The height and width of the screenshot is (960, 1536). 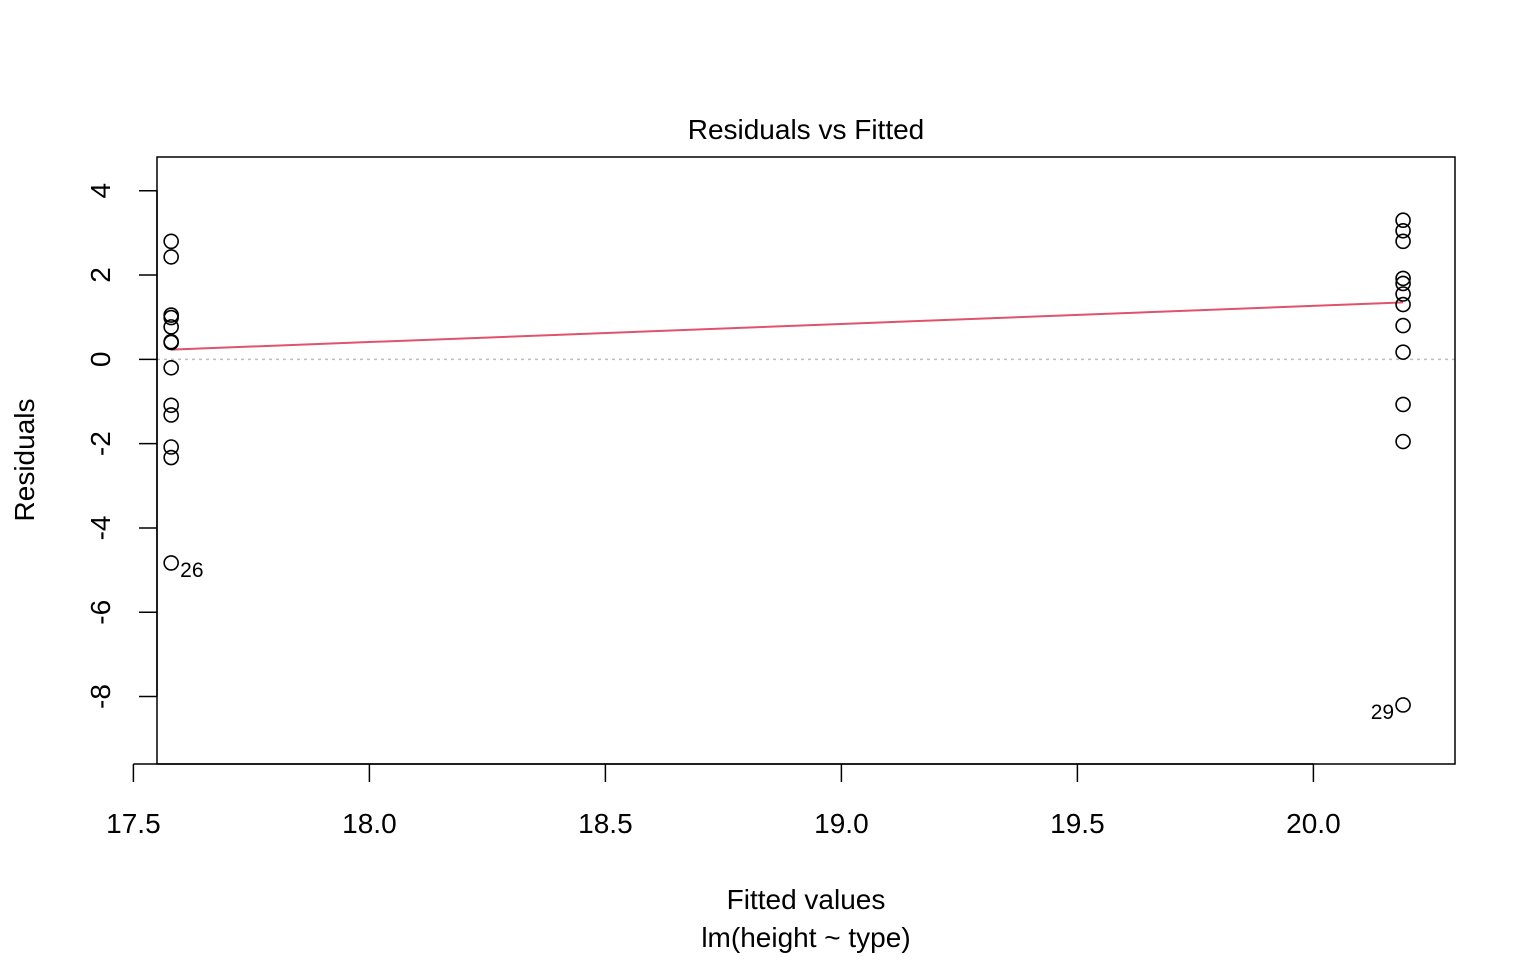 What do you see at coordinates (100, 191) in the screenshot?
I see `y-tick-label: 4` at bounding box center [100, 191].